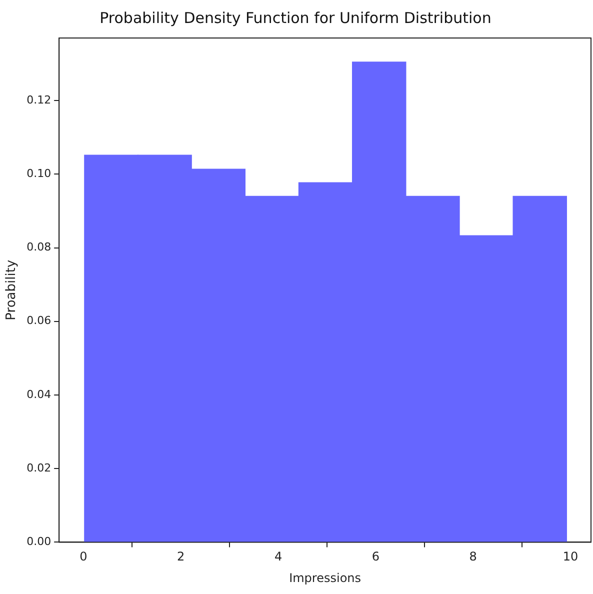 This screenshot has width=593, height=594. What do you see at coordinates (39, 394) in the screenshot?
I see `y-tick-label: 0.04` at bounding box center [39, 394].